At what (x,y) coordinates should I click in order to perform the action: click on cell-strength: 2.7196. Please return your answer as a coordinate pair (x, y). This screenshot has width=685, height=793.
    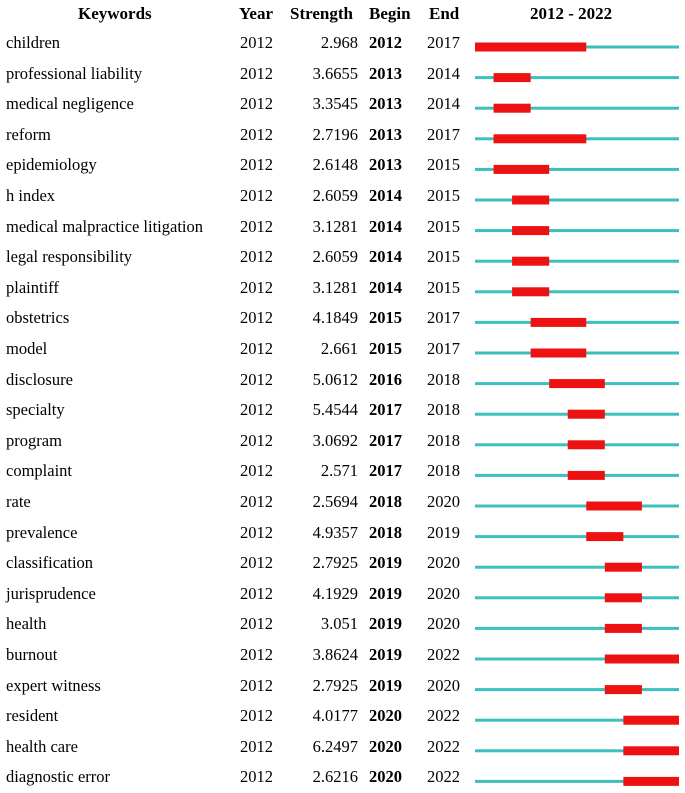
    Looking at the image, I should click on (335, 134).